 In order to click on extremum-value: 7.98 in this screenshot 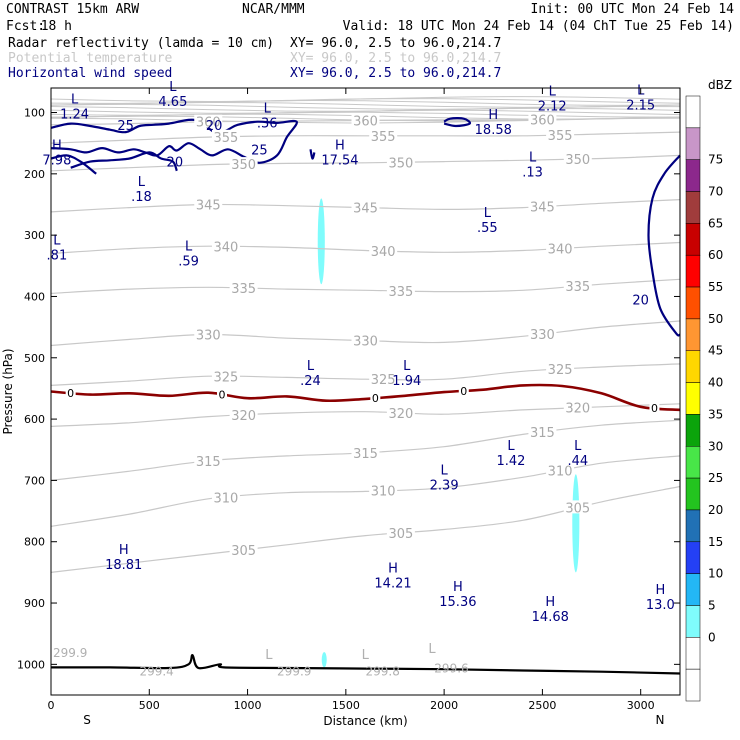, I will do `click(56, 160)`.